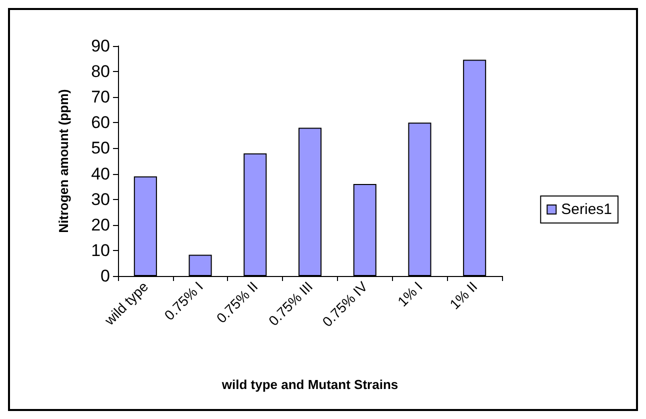  I want to click on y-tick-label: 30, so click(100, 199).